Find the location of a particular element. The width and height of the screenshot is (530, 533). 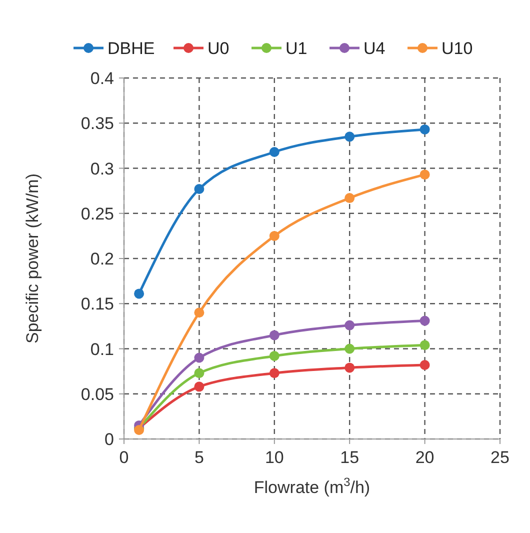

y-tick-label: 0.05 is located at coordinates (97, 394).